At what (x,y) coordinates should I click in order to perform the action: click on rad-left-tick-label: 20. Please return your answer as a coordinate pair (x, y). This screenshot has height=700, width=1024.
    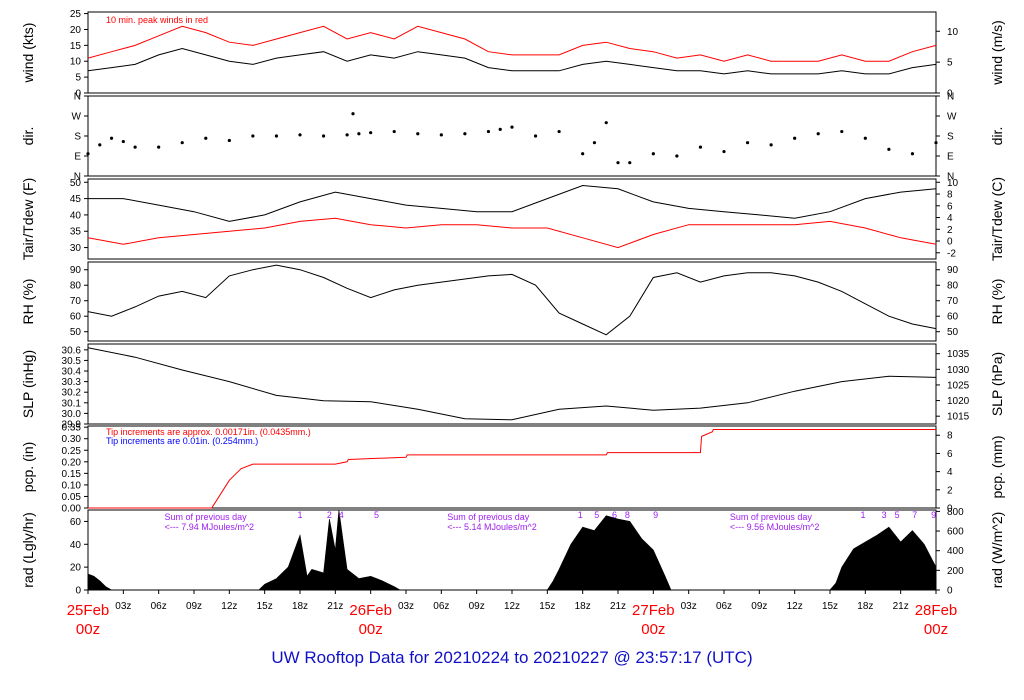
    Looking at the image, I should click on (76, 568).